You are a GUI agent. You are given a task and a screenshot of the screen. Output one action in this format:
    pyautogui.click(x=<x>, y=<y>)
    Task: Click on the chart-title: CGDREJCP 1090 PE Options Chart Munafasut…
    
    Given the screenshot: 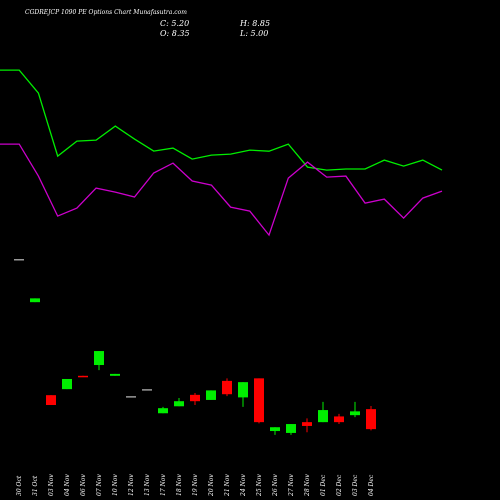 What is the action you would take?
    pyautogui.click(x=106, y=12)
    